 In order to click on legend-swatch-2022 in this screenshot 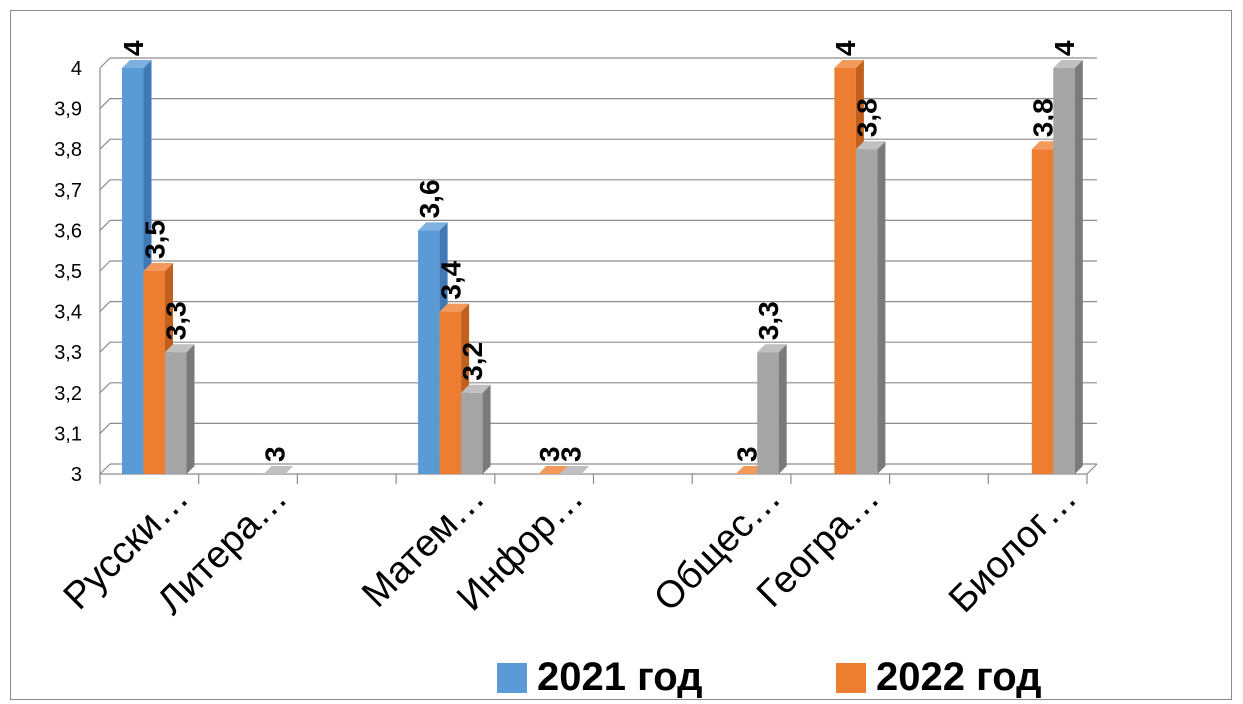, I will do `click(851, 677)`.